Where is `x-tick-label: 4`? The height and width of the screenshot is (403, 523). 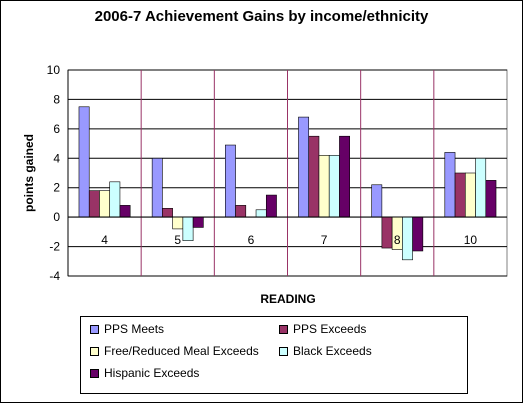
x-tick-label: 4 is located at coordinates (104, 240).